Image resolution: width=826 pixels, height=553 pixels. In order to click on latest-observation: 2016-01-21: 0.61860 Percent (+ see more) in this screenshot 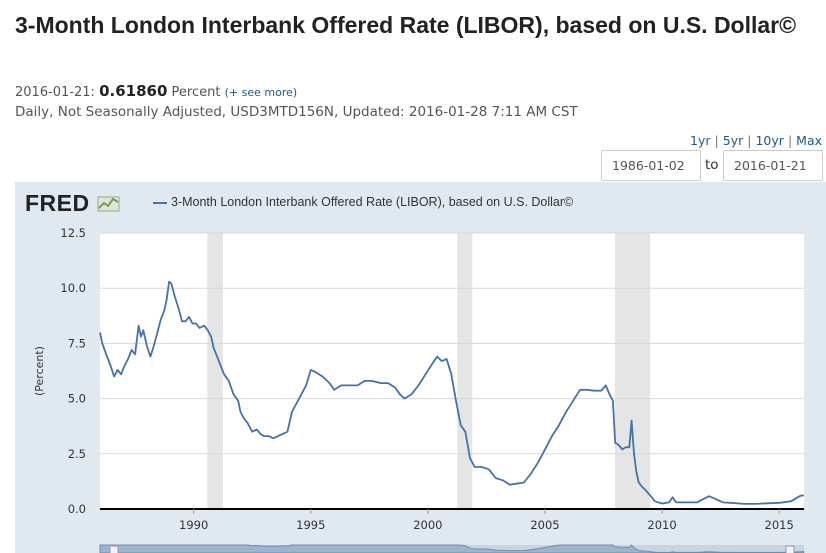, I will do `click(156, 91)`.